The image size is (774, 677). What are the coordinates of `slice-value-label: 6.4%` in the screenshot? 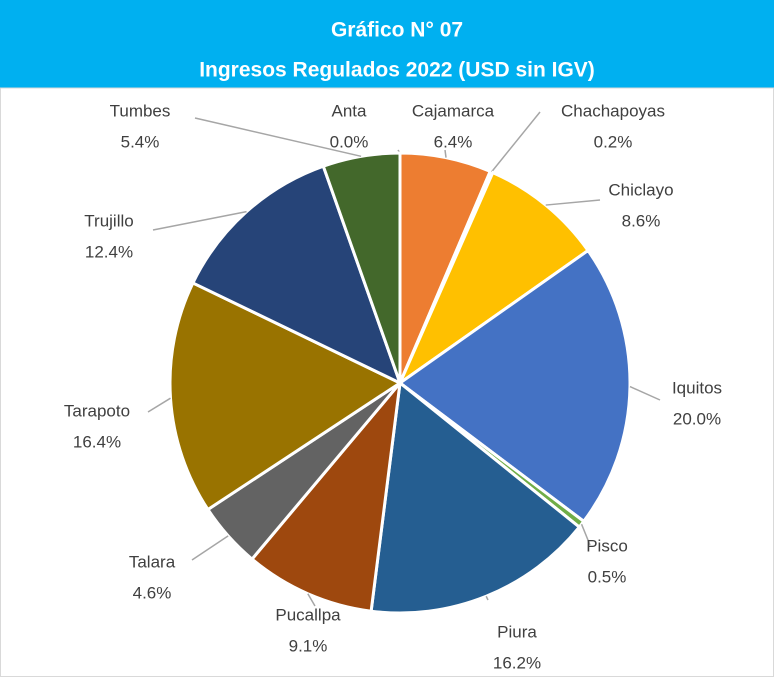 It's located at (453, 141).